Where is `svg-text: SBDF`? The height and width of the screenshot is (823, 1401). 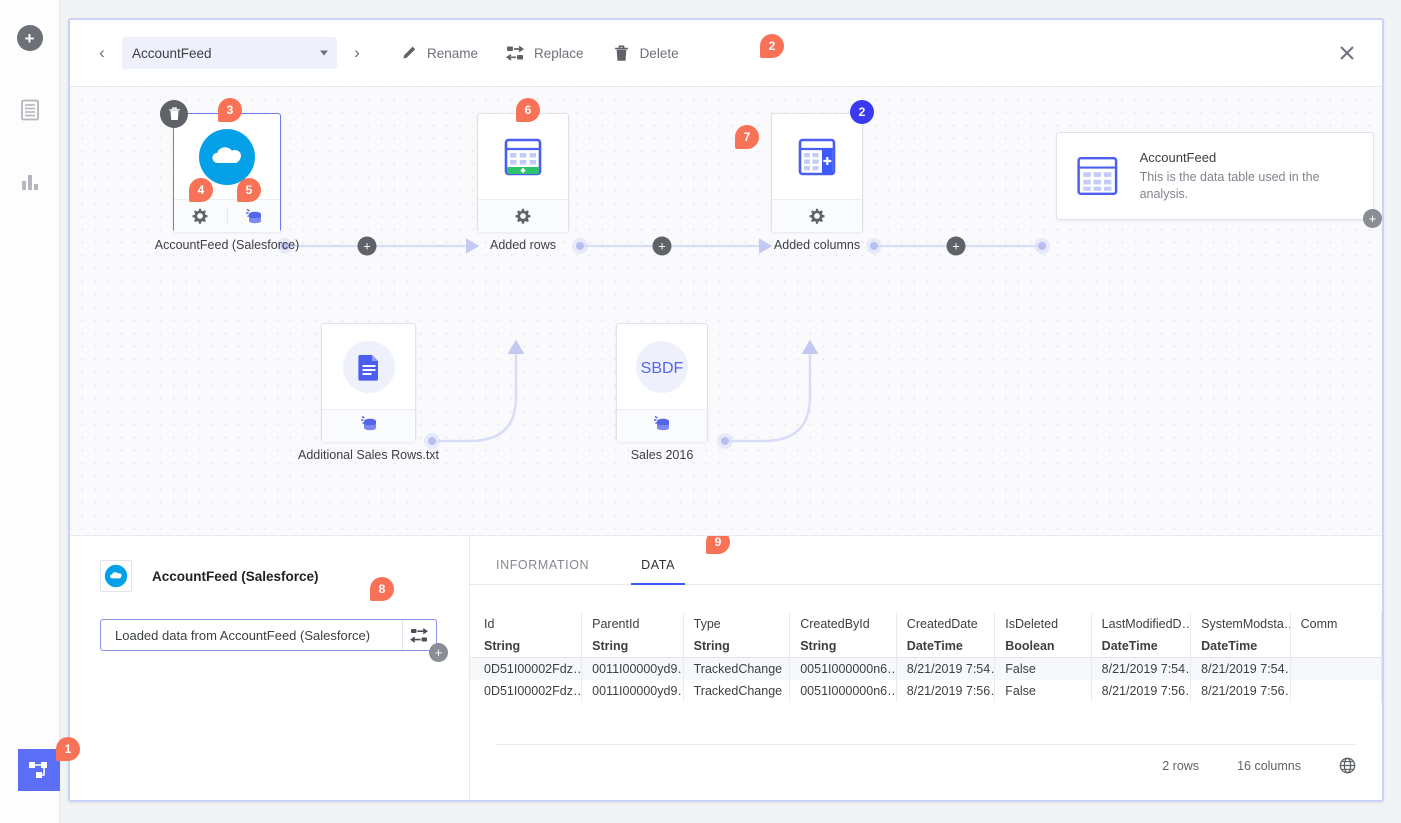
svg-text: SBDF is located at coordinates (662, 368).